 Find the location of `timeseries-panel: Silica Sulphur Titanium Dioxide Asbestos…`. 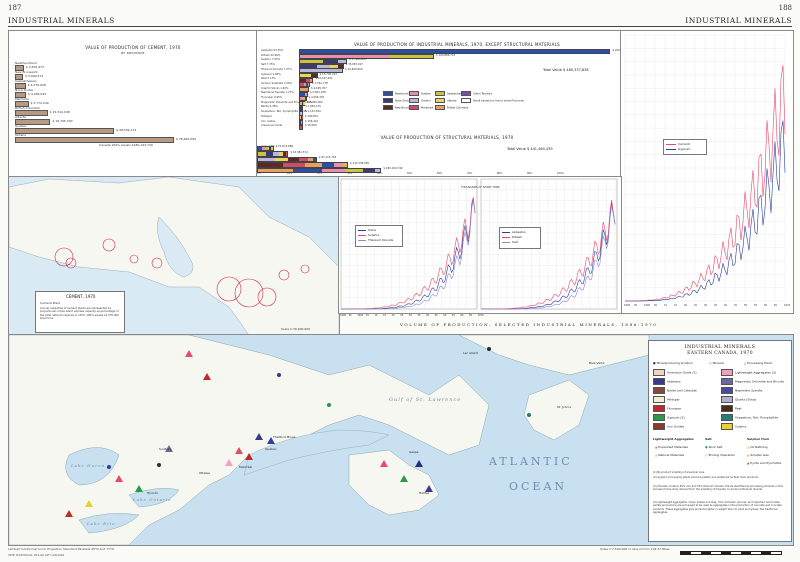

timeseries-panel: Silica Sulphur Titanium Dioxide Asbestos… is located at coordinates (480, 245).